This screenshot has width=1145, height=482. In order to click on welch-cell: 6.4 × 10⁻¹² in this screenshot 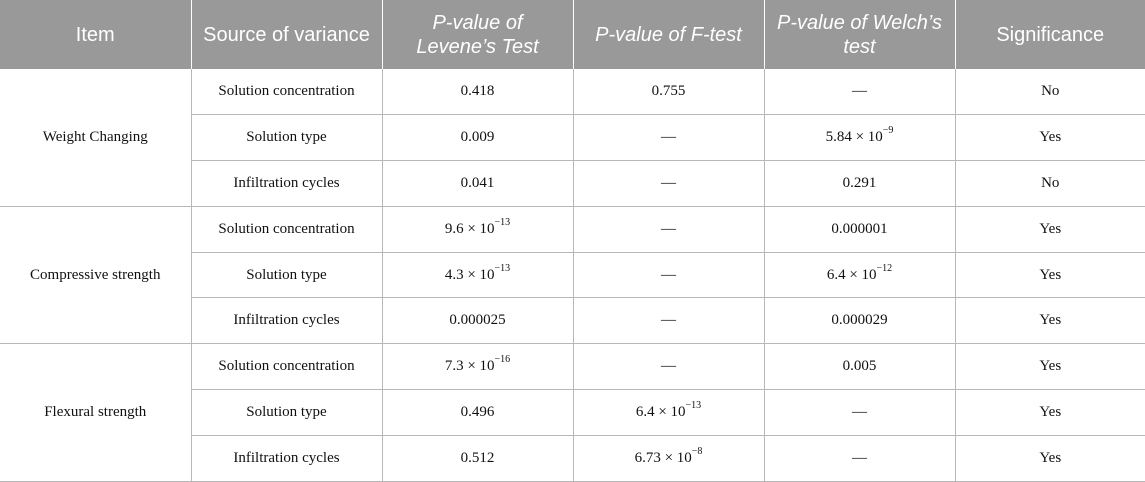, I will do `click(859, 275)`.